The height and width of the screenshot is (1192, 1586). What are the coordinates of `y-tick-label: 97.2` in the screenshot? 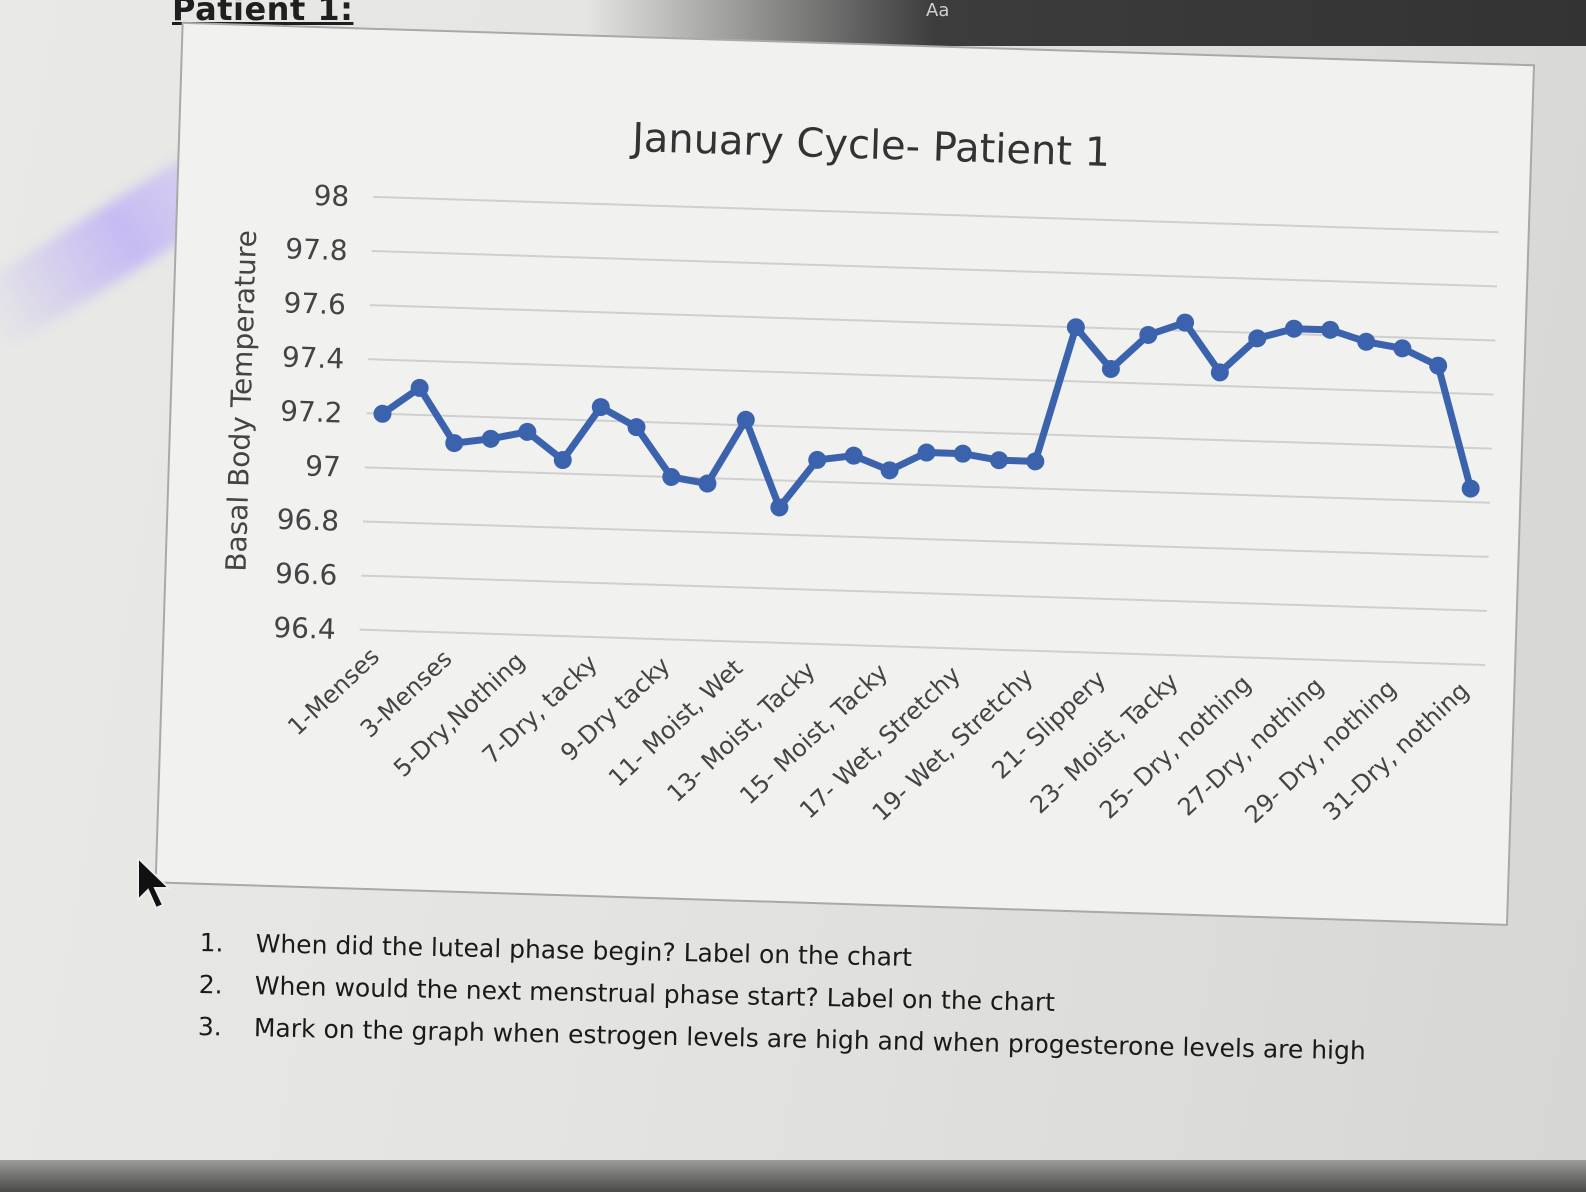 It's located at (311, 412).